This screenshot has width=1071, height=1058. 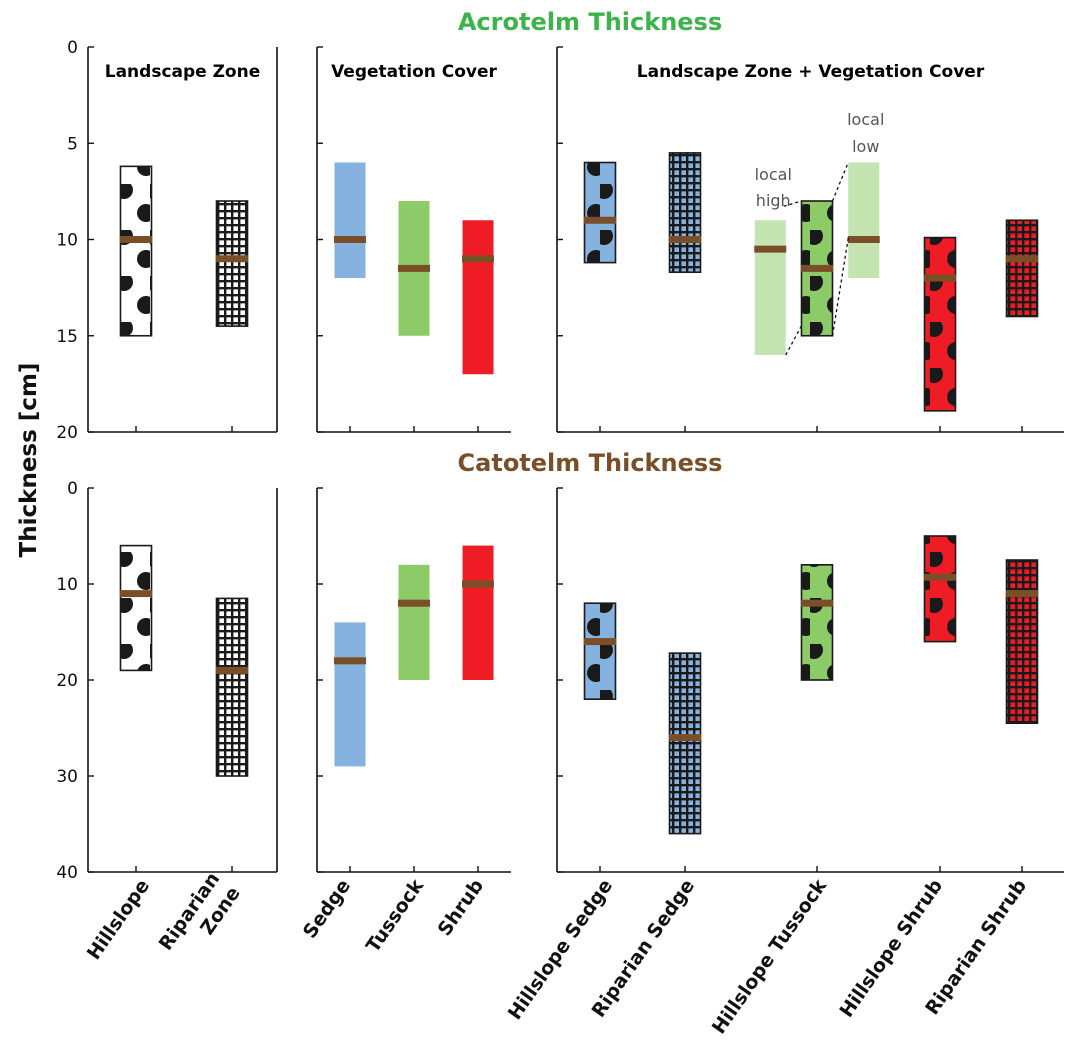 What do you see at coordinates (118, 919) in the screenshot?
I see `x-label-hillslope: Hillslope` at bounding box center [118, 919].